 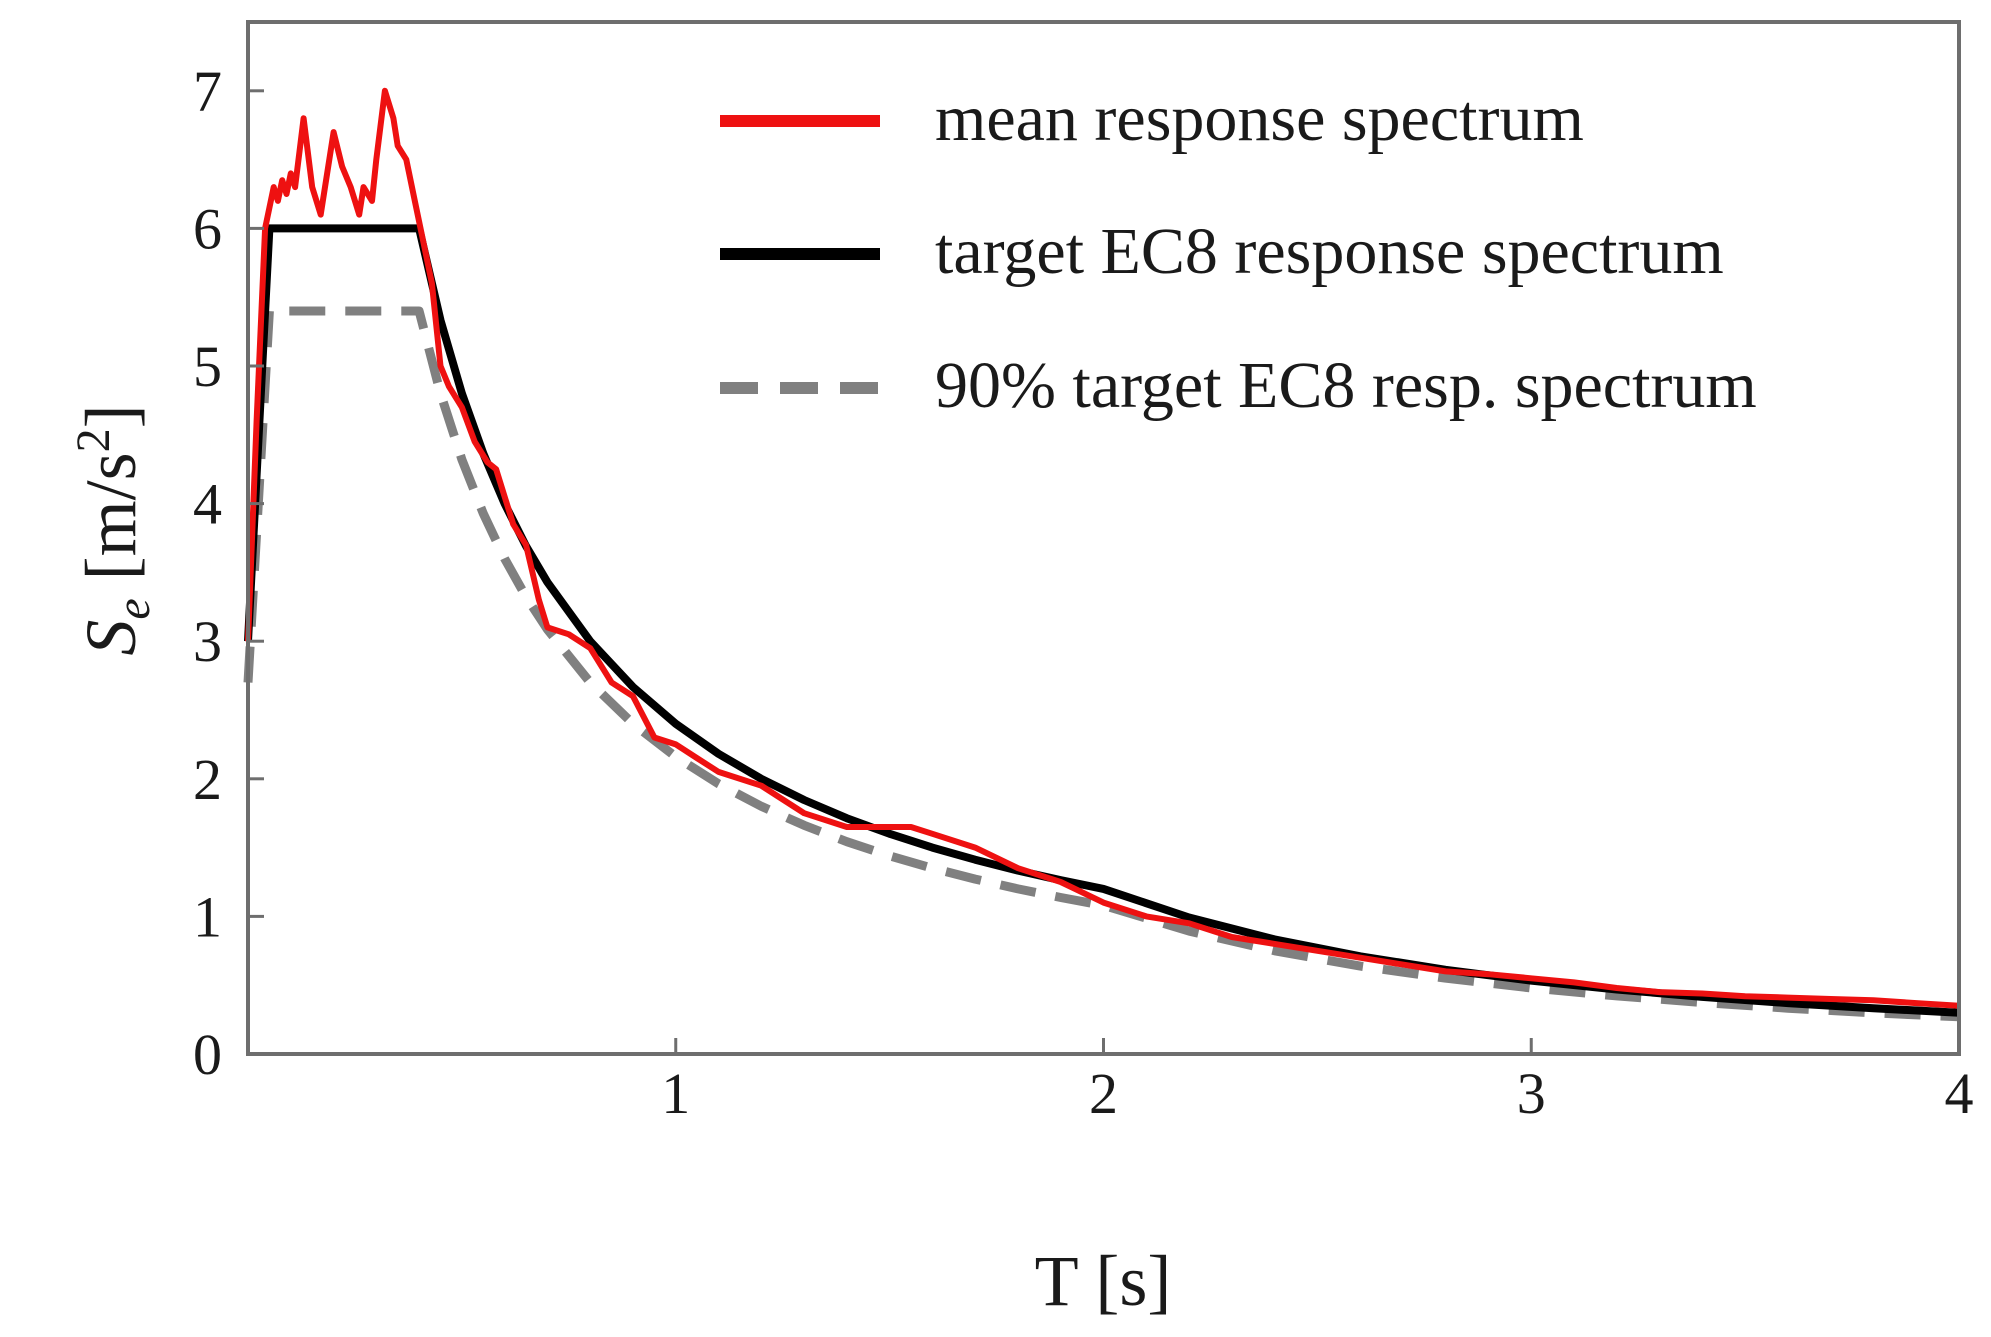 What do you see at coordinates (675, 1093) in the screenshot?
I see `x-tick-label: 1` at bounding box center [675, 1093].